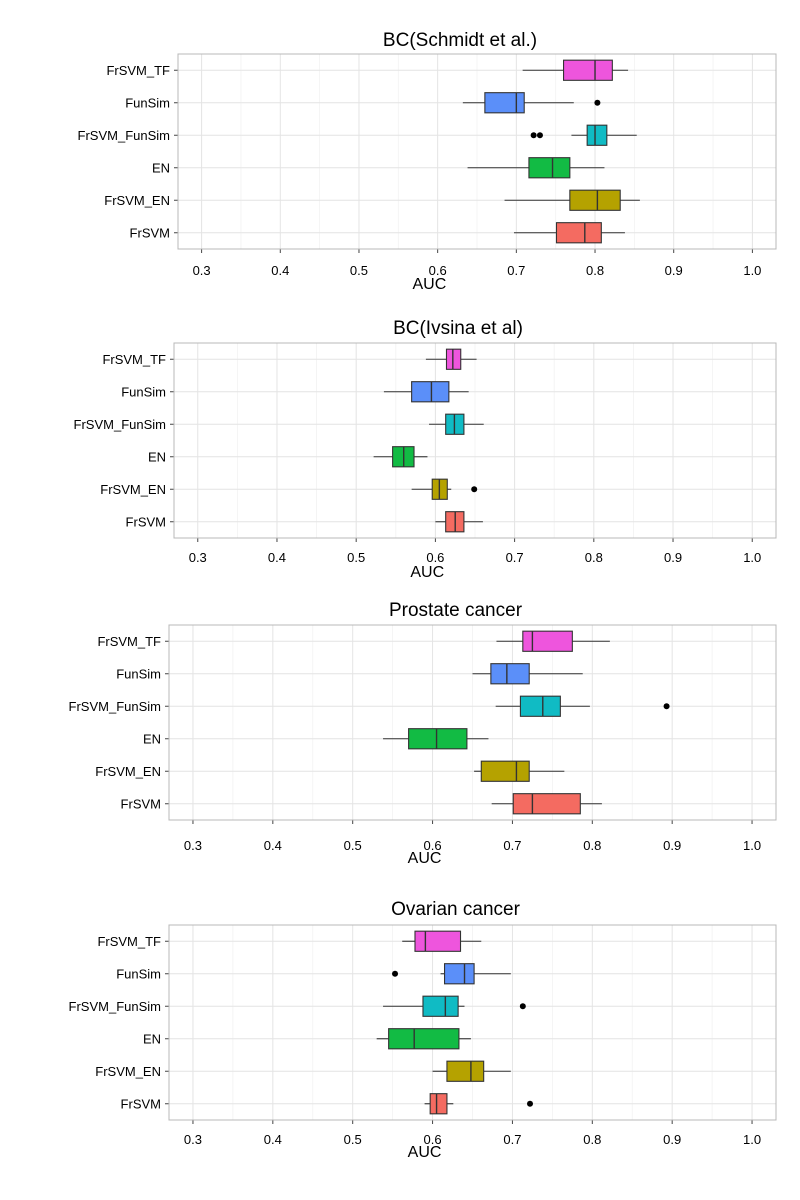  I want to click on chart-title: Prostate cancer, so click(456, 610).